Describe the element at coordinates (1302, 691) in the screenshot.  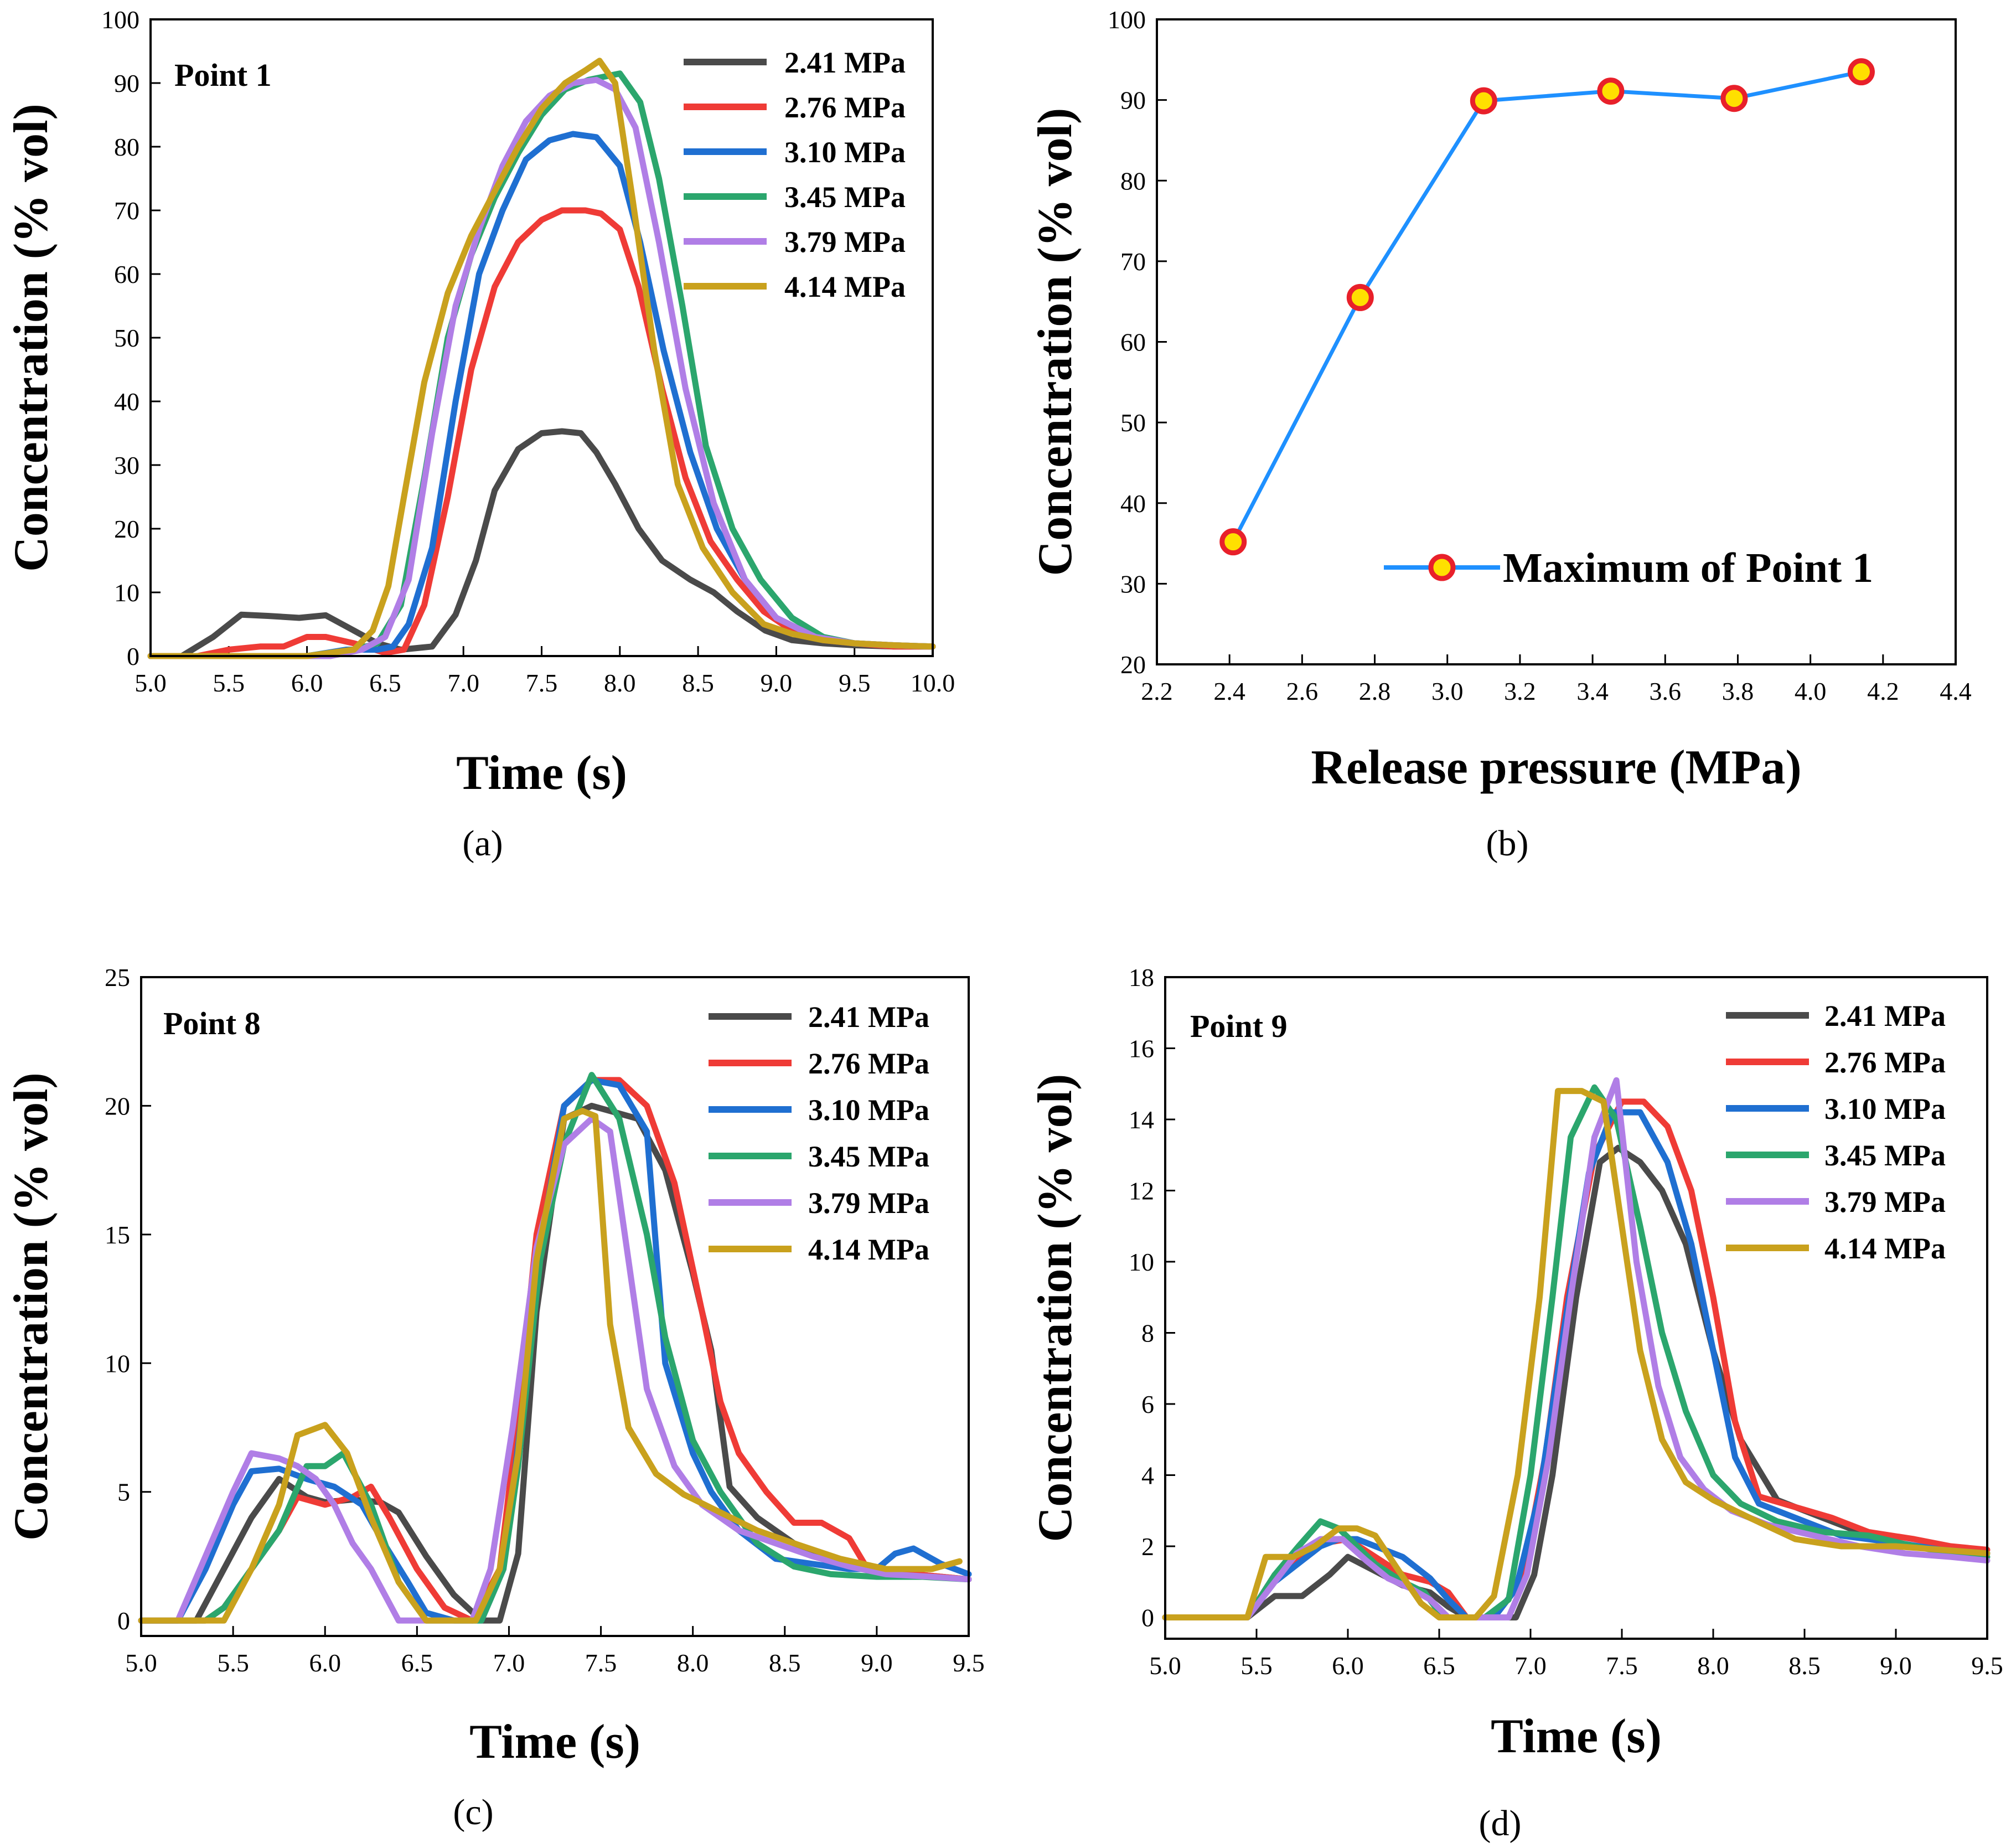
I see `x-tick-label: 2.6` at that location.